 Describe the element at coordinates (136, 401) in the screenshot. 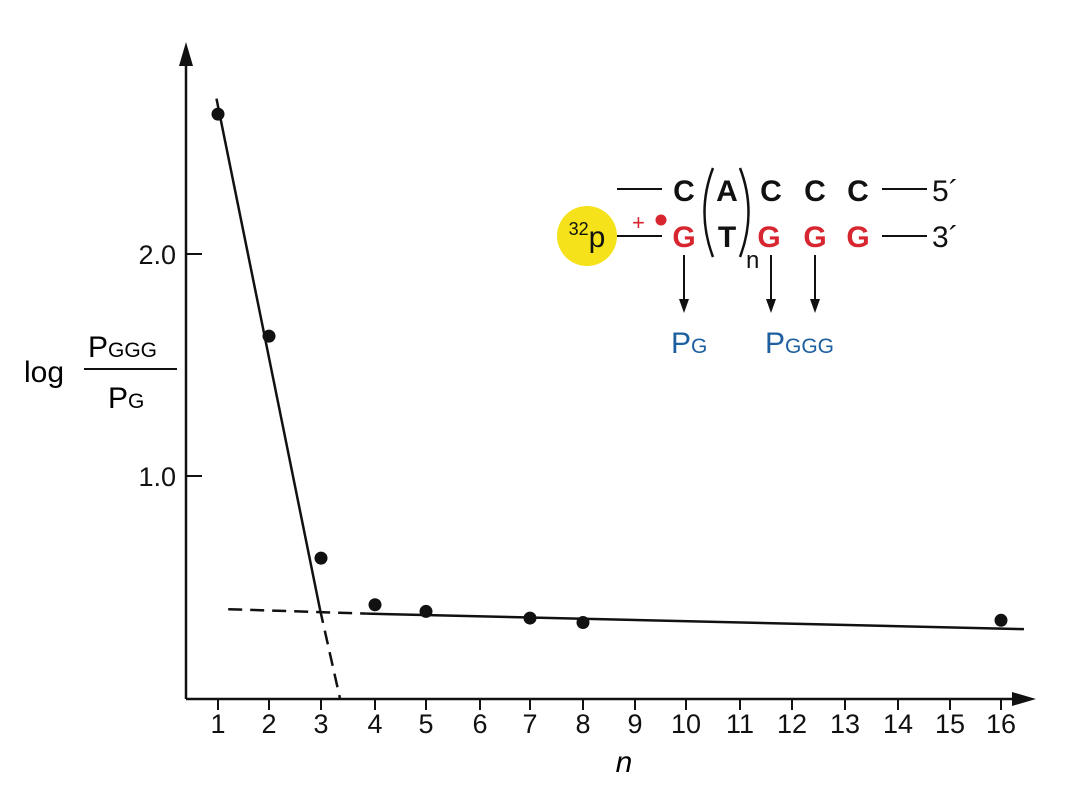

I see `y-label-denominator-sub: G` at that location.